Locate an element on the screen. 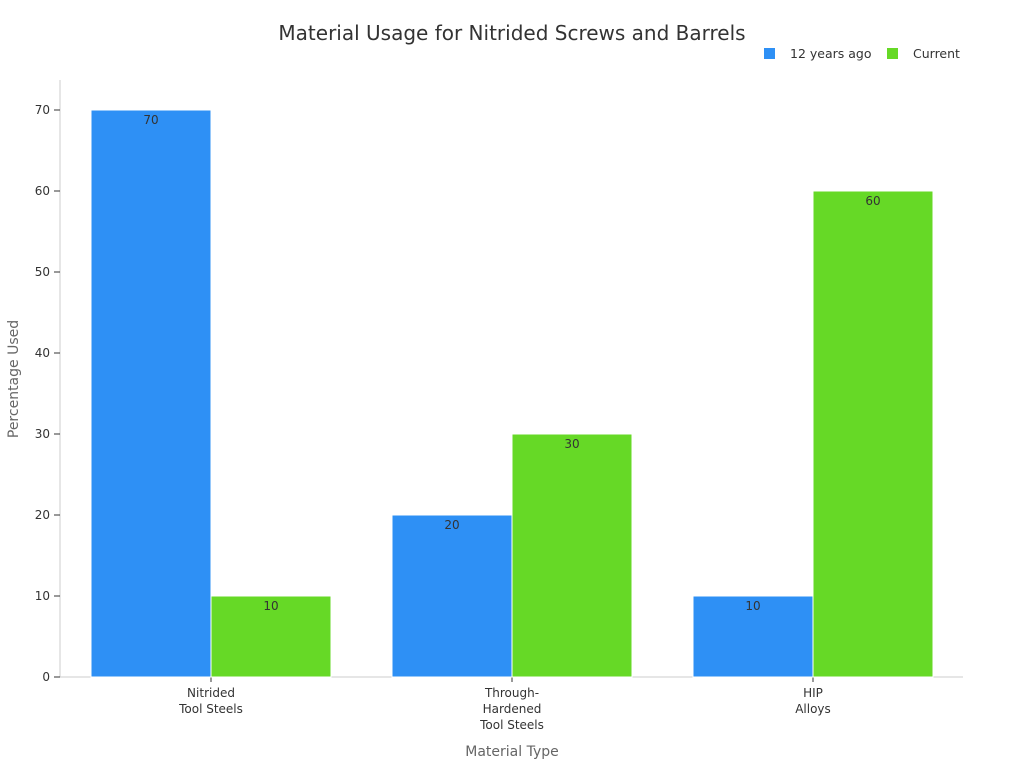 The image size is (1024, 768). bar-12-years-ago-through-hardened-tool-steels is located at coordinates (452, 596).